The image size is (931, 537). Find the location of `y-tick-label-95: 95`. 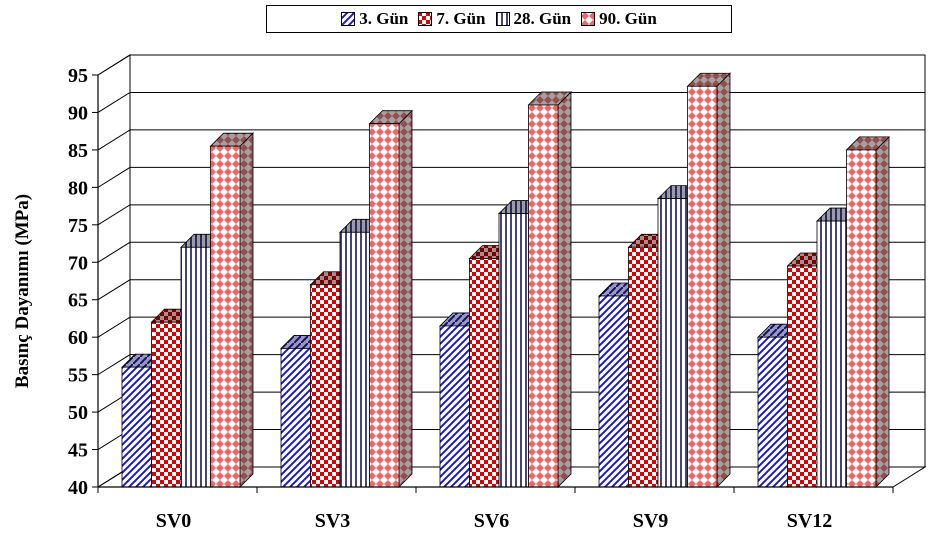

y-tick-label-95: 95 is located at coordinates (78, 76).